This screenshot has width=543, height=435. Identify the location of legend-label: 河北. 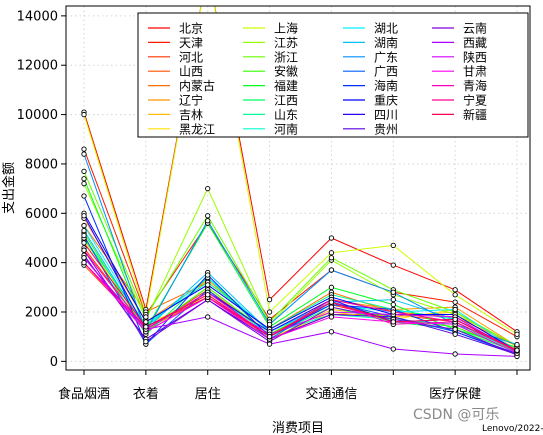
(191, 57).